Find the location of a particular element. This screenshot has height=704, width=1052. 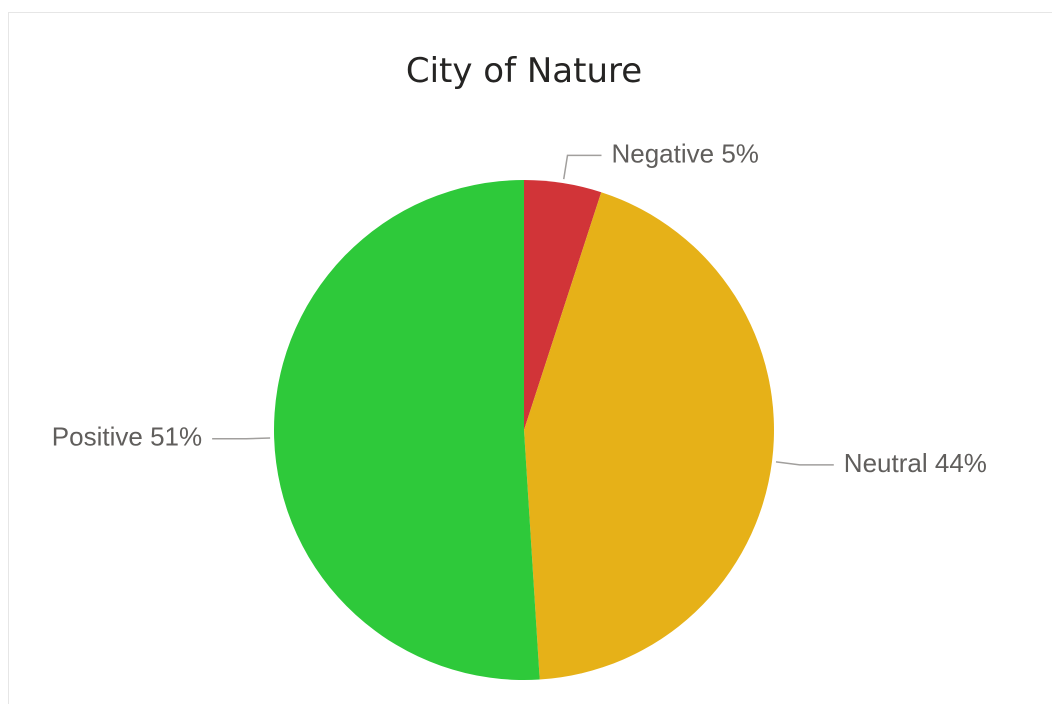

value-label: 44% is located at coordinates (961, 463).